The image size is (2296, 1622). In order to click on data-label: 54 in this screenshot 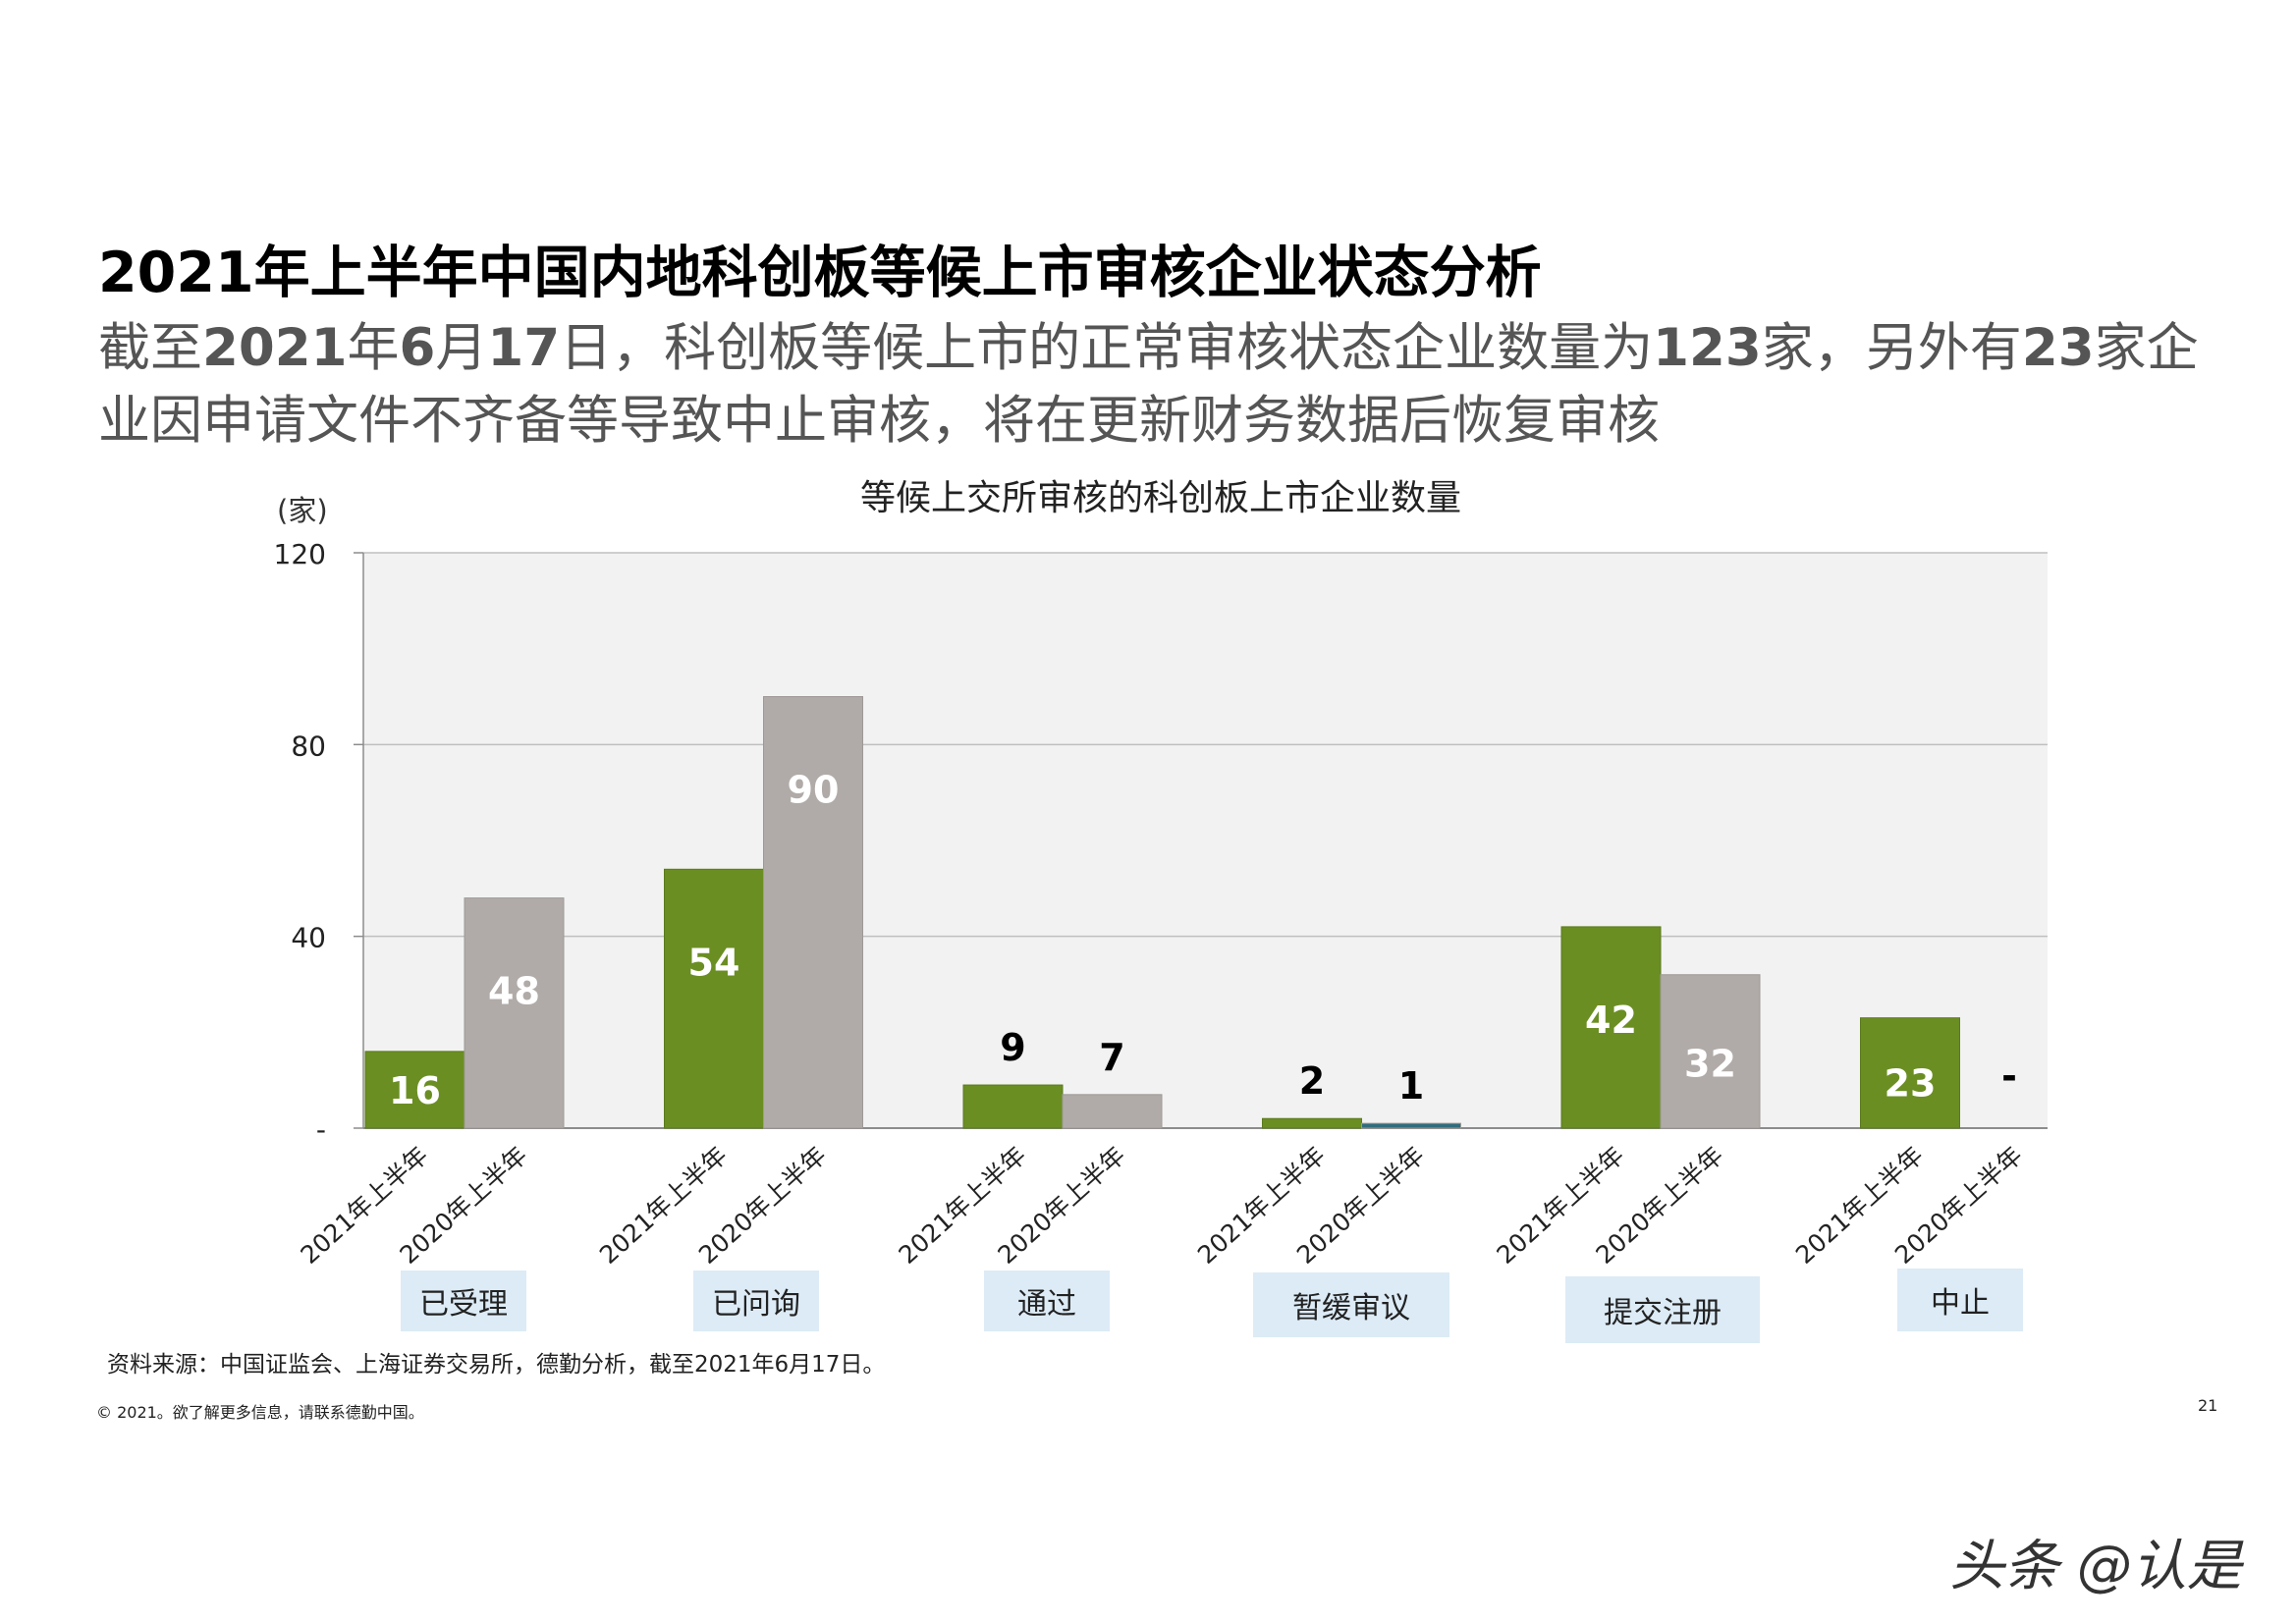, I will do `click(714, 962)`.